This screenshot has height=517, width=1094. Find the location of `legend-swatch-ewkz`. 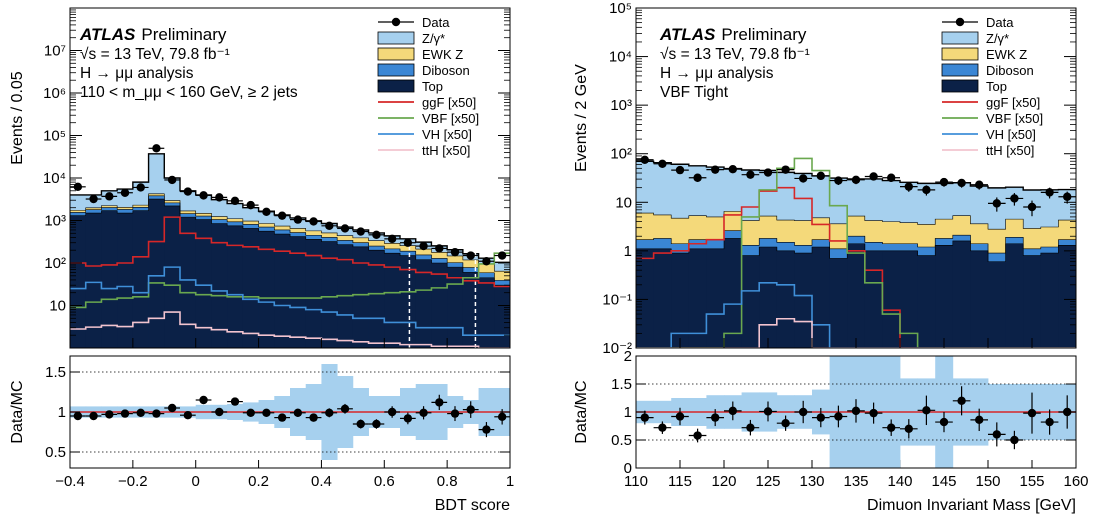

legend-swatch-ewkz is located at coordinates (396, 54).